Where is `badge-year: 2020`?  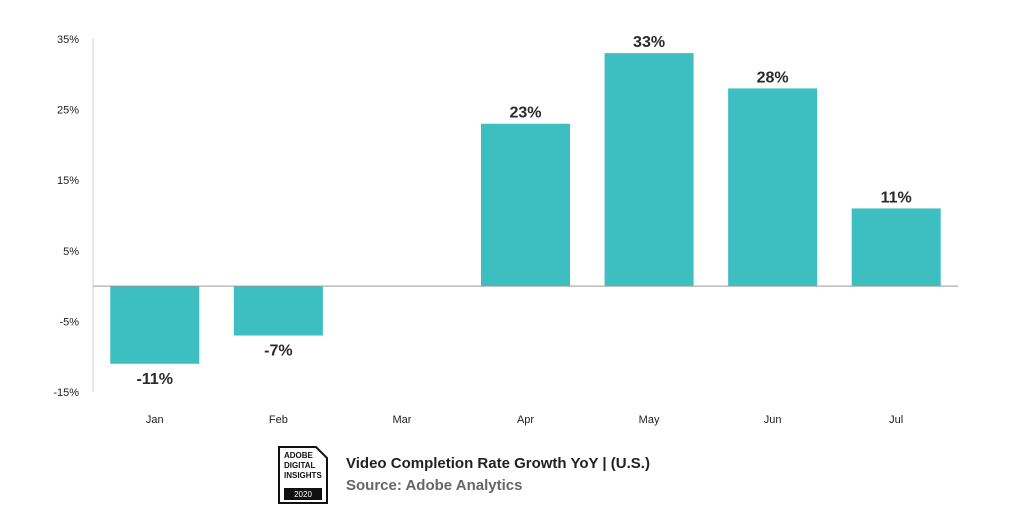 badge-year: 2020 is located at coordinates (303, 494).